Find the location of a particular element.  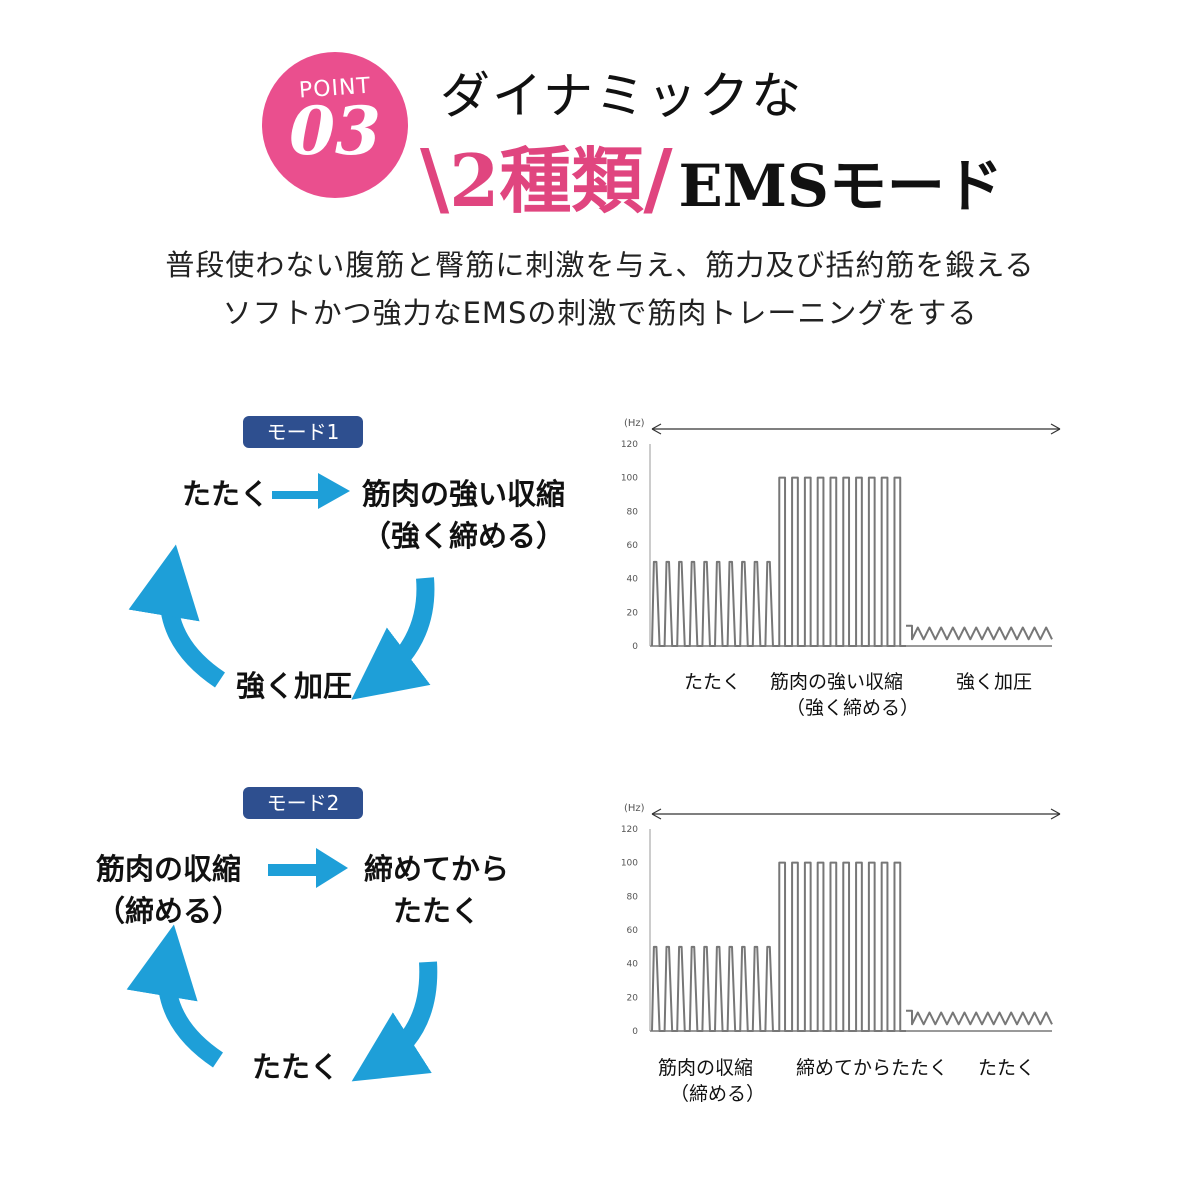

mode2-step-contract-tap-line2: たたく is located at coordinates (437, 911).